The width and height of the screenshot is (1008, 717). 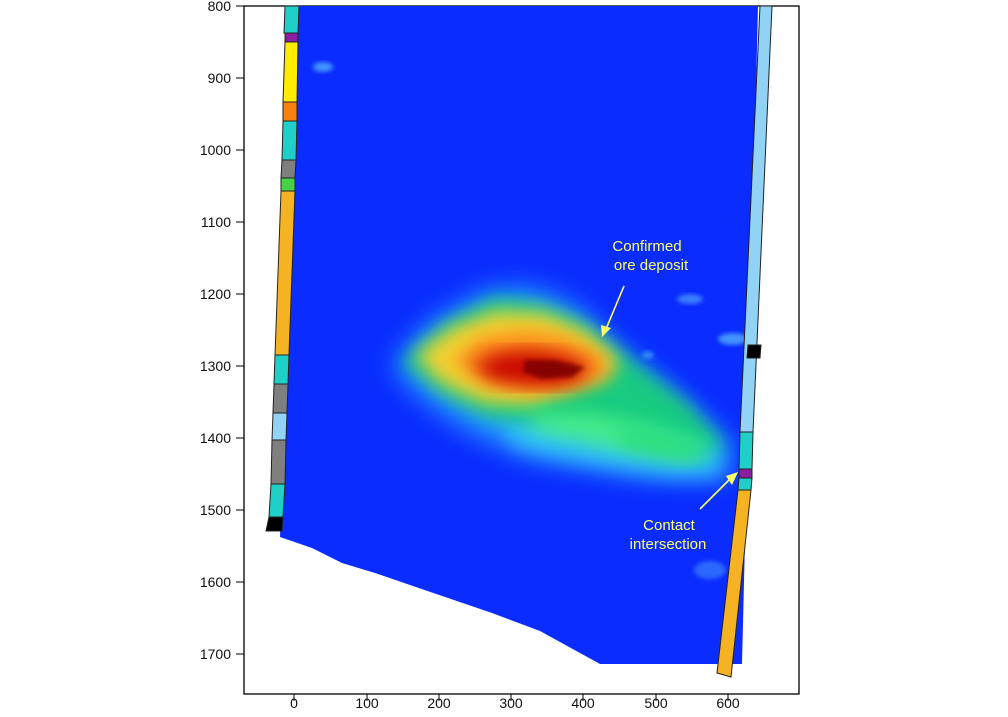 I want to click on contact-intersection-label-line1: Contact, so click(x=669, y=525).